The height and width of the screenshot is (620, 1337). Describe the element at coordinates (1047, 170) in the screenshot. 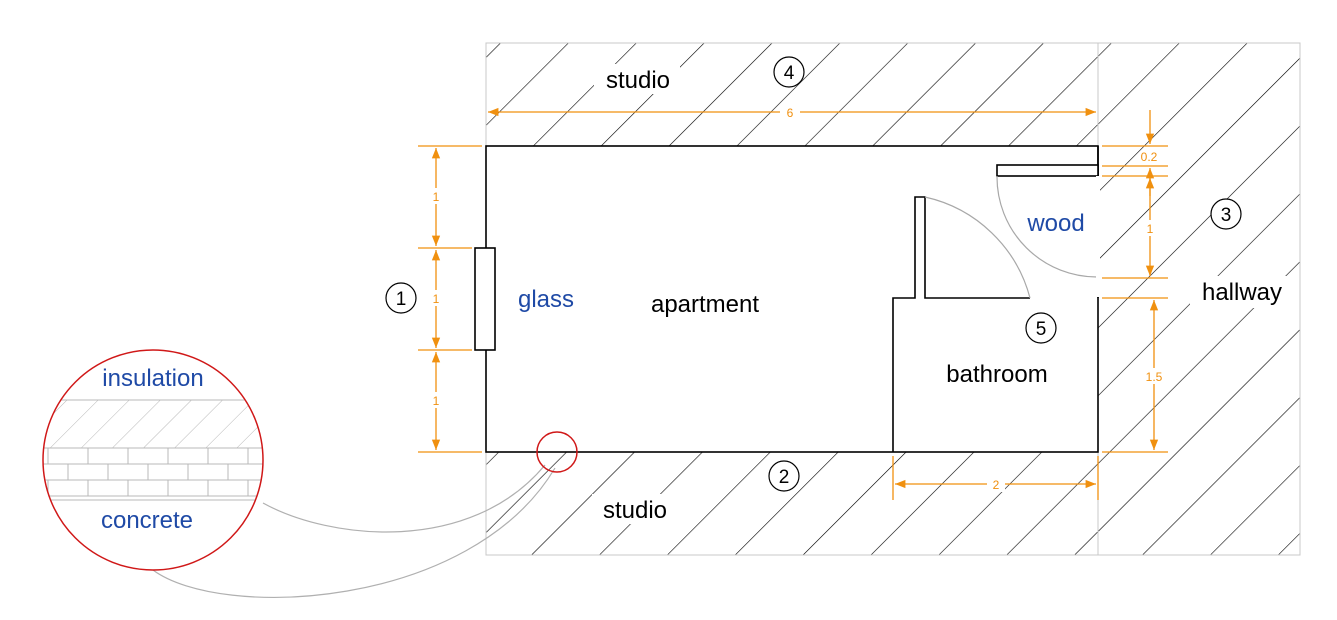

I see `door-panel` at that location.